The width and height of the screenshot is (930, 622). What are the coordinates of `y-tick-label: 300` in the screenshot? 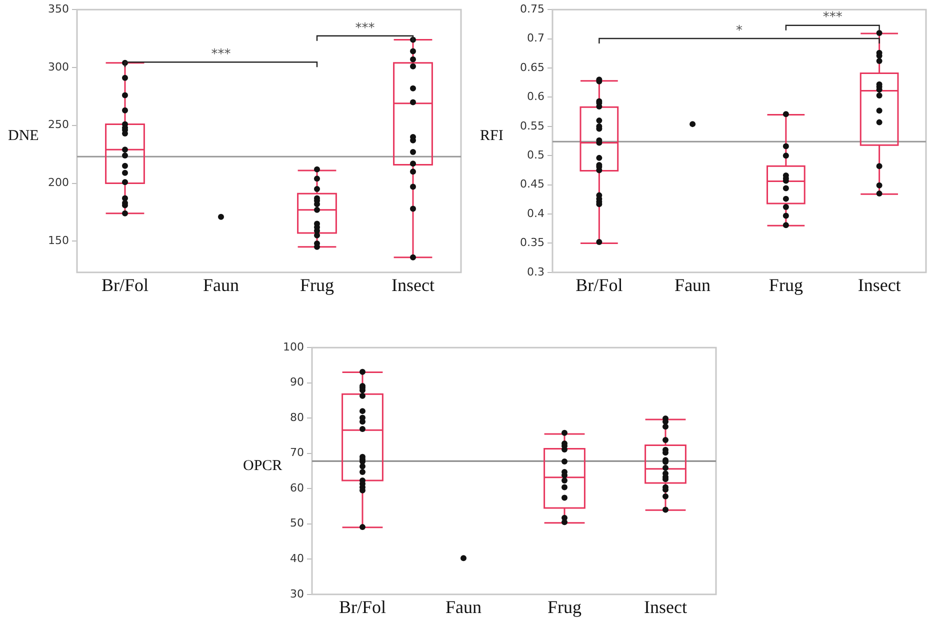 It's located at (58, 67).